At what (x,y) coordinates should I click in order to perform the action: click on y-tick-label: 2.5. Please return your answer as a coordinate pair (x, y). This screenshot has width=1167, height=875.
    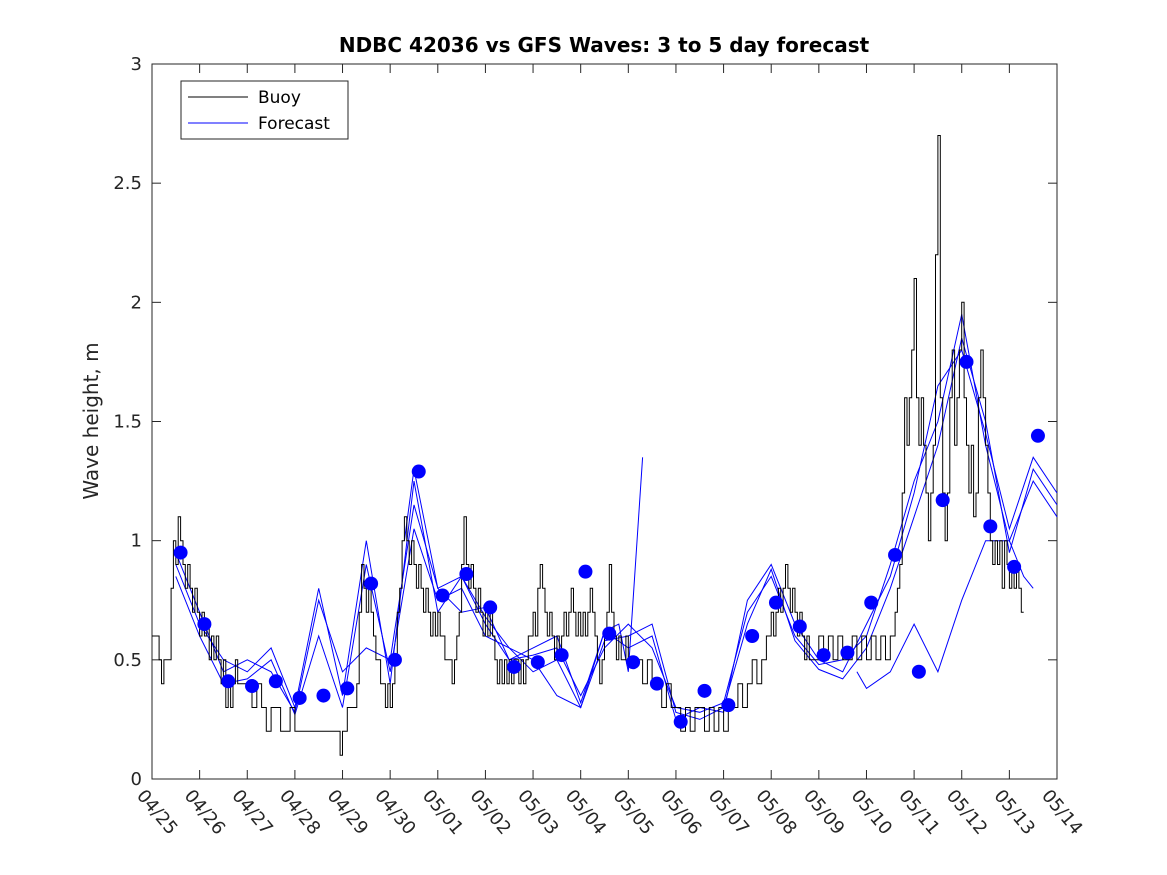
    Looking at the image, I should click on (127, 183).